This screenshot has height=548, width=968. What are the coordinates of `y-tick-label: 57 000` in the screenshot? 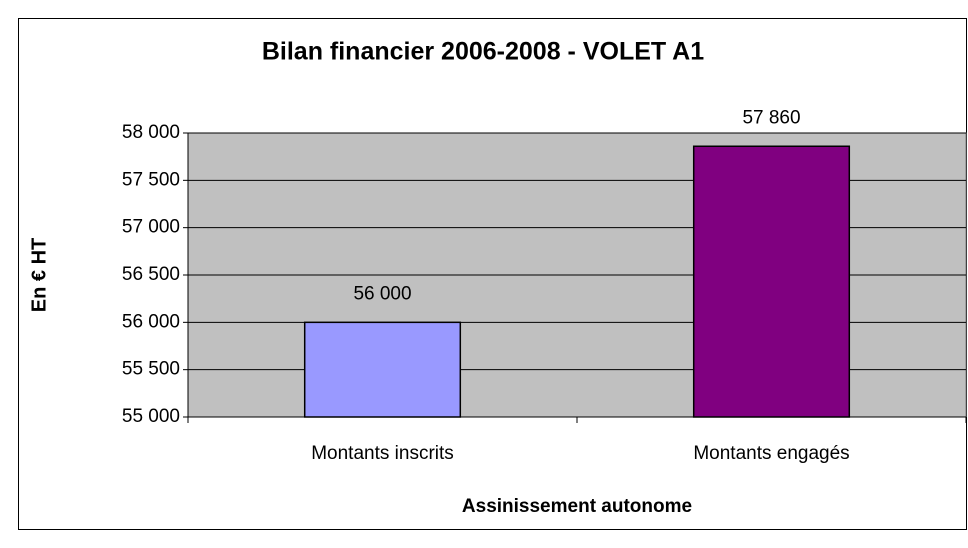 It's located at (151, 227).